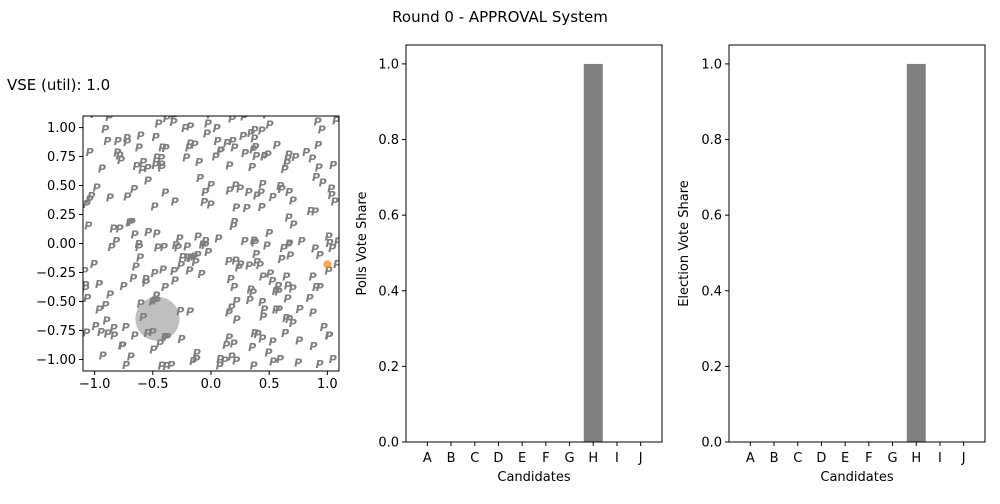  I want to click on x-tick-label: C, so click(474, 458).